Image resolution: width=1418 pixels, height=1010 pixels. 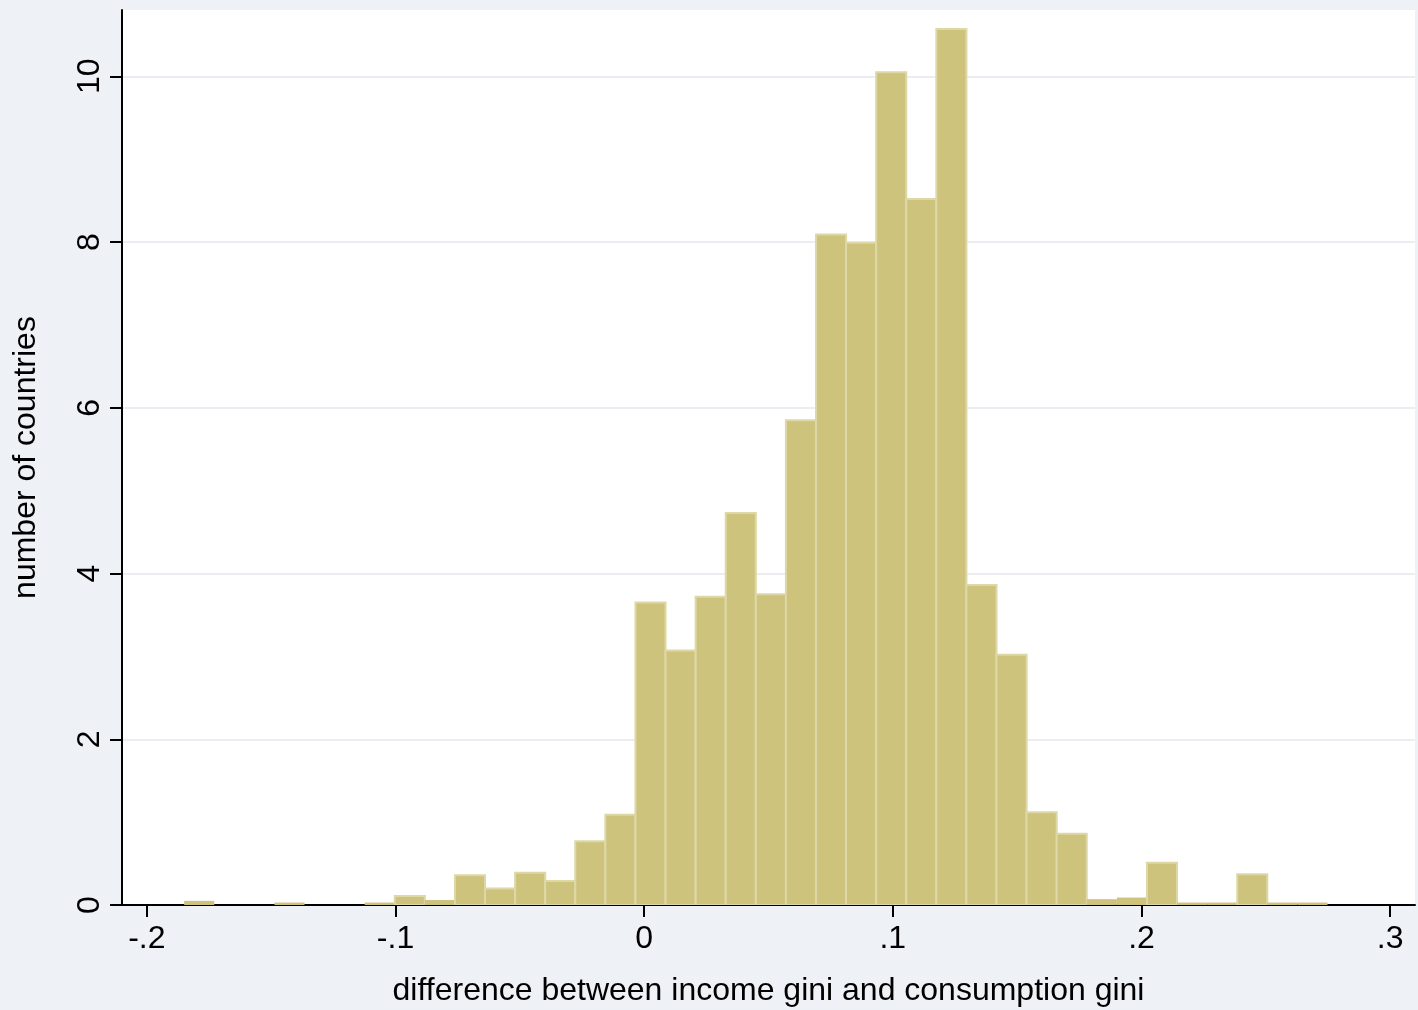 What do you see at coordinates (88, 573) in the screenshot?
I see `y-tick-label: 4` at bounding box center [88, 573].